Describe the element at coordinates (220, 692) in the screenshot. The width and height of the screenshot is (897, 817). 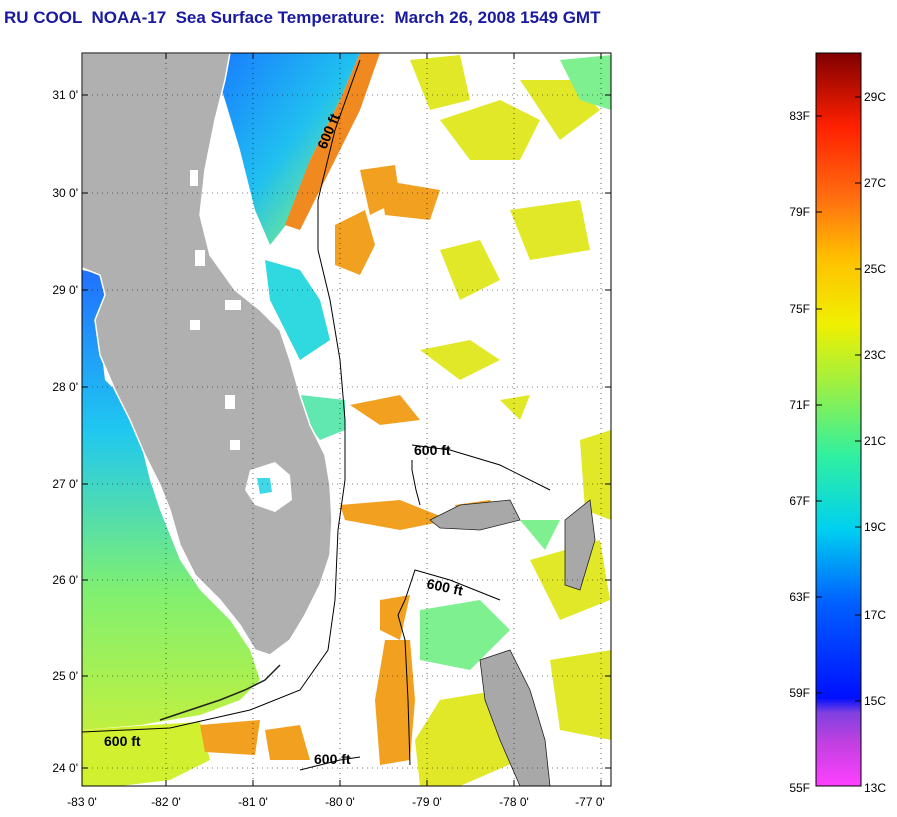
I see `florida-keys` at that location.